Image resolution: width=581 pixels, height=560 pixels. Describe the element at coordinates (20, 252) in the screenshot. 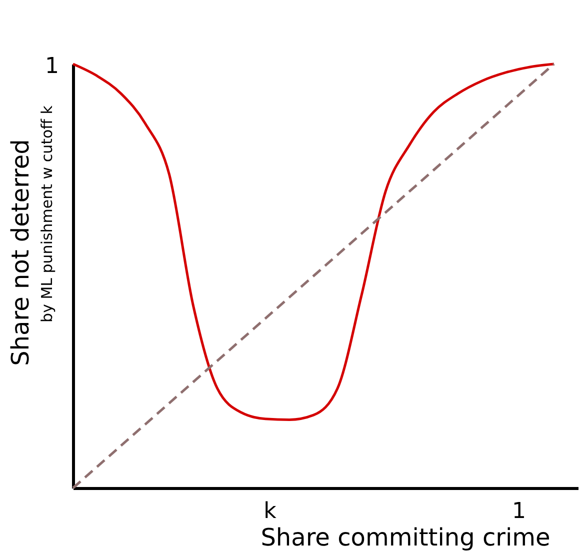

I see `y-axis-title: Share not deterred` at that location.